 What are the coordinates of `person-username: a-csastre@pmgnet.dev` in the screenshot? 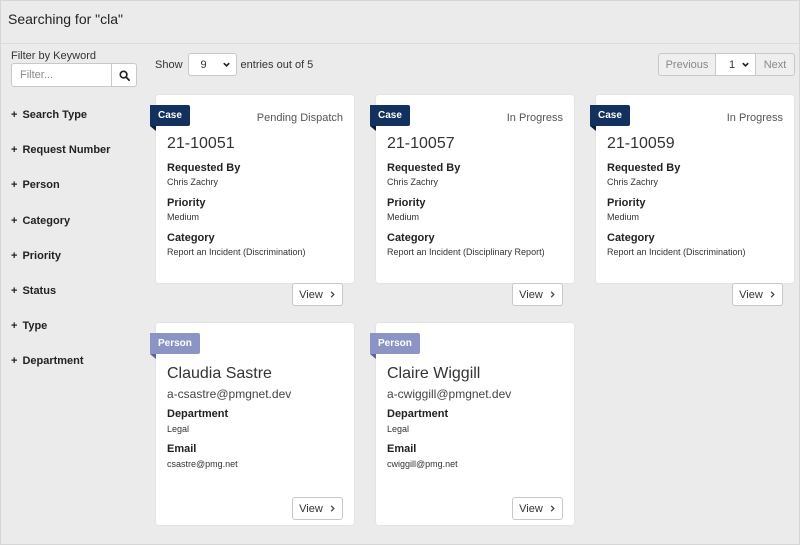 It's located at (229, 394).